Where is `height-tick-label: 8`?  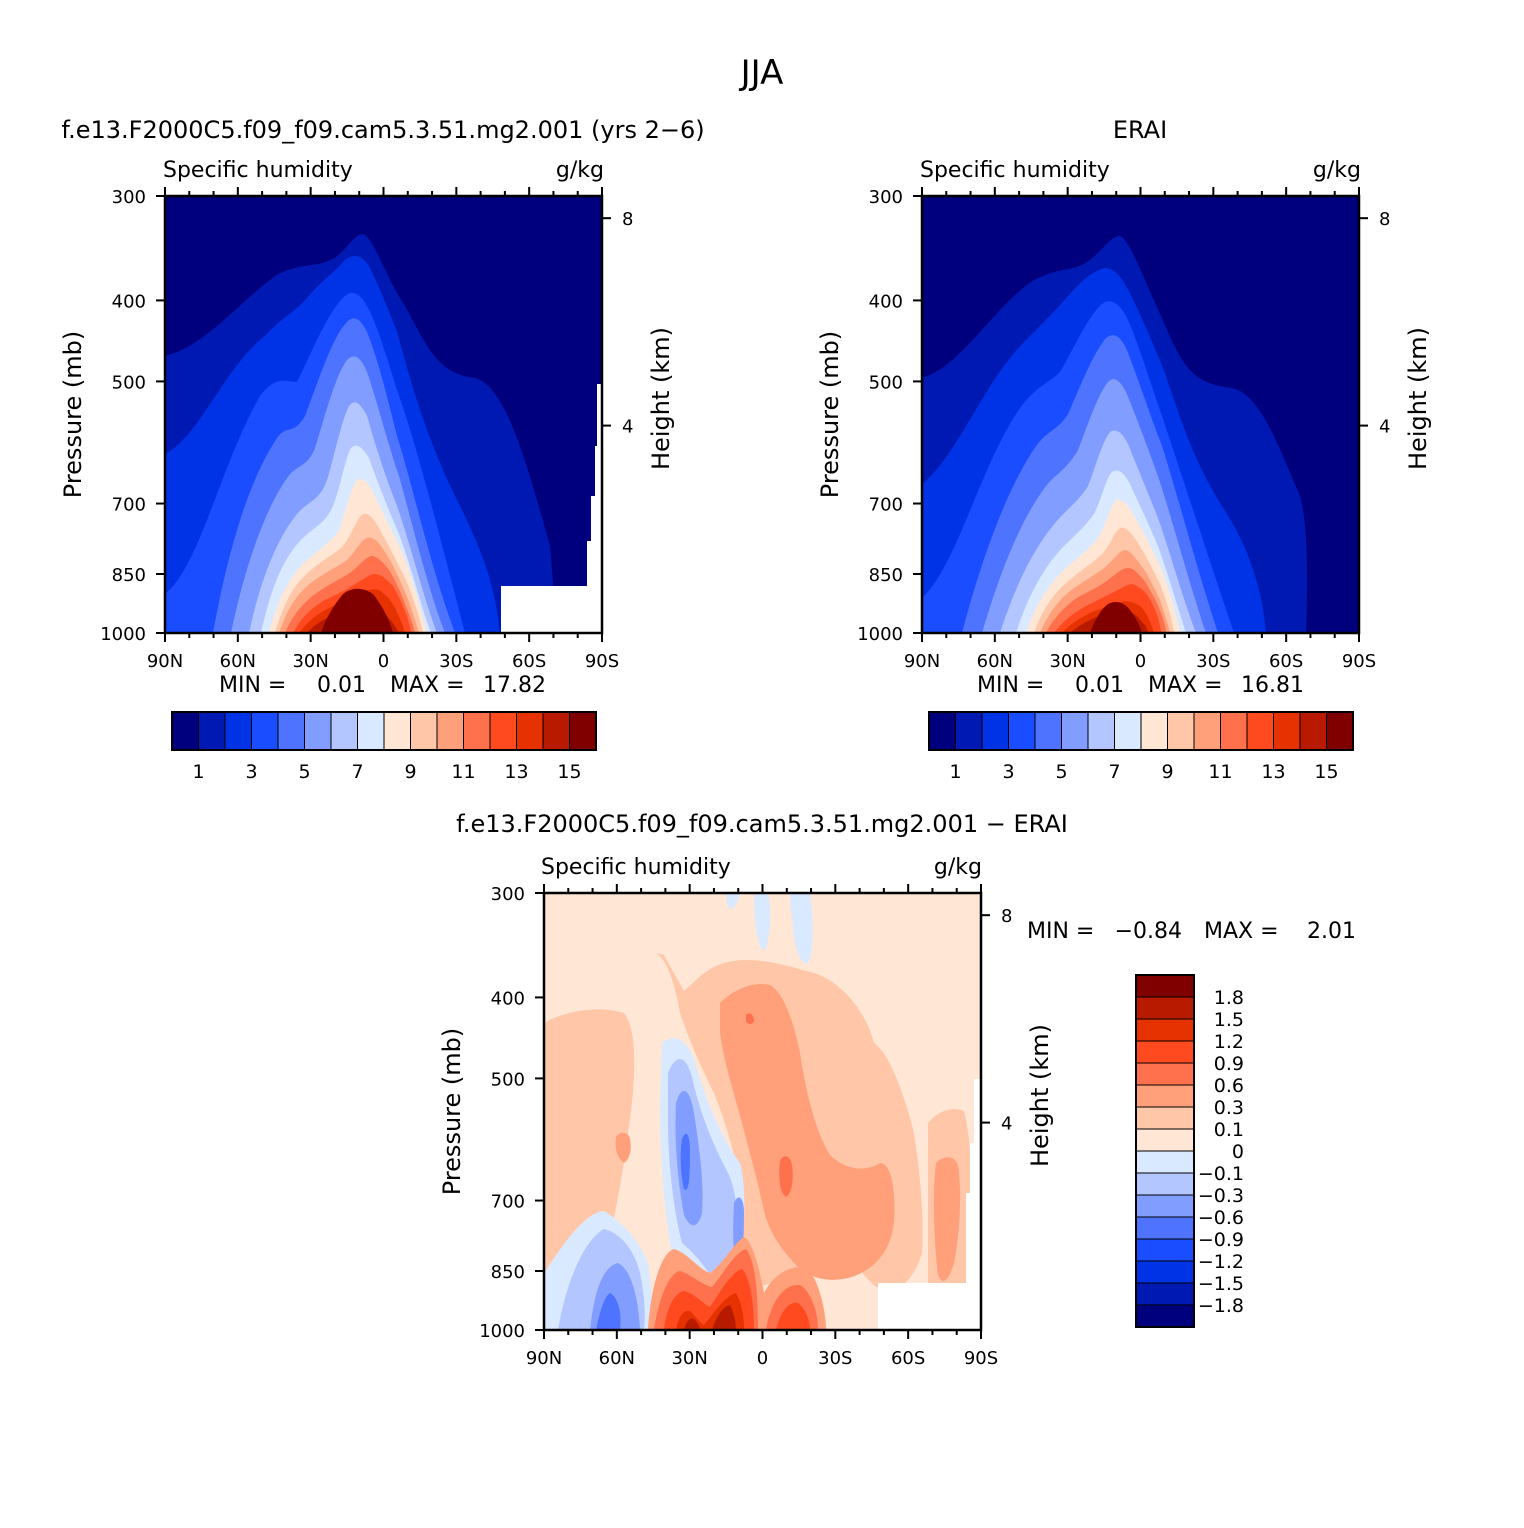
height-tick-label: 8 is located at coordinates (1006, 916).